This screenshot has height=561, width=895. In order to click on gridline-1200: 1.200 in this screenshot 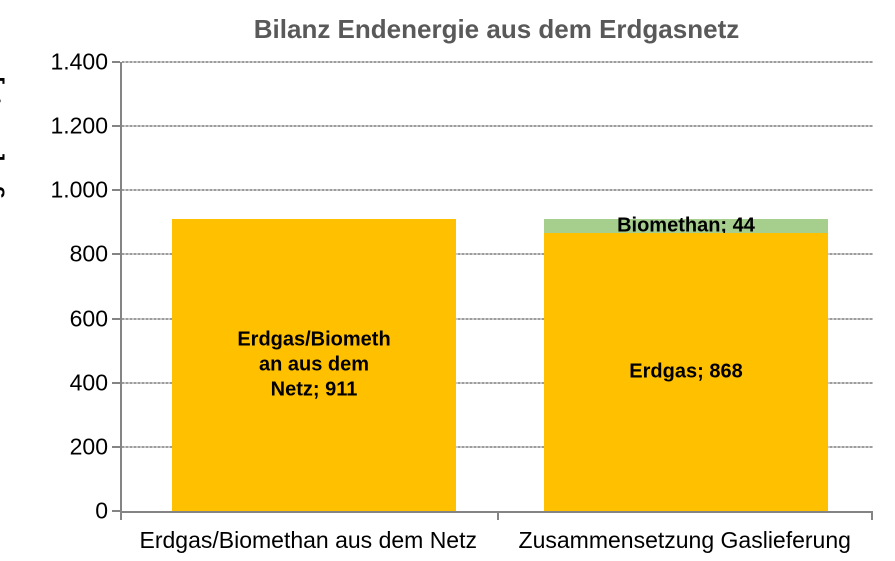, I will do `click(461, 126)`.